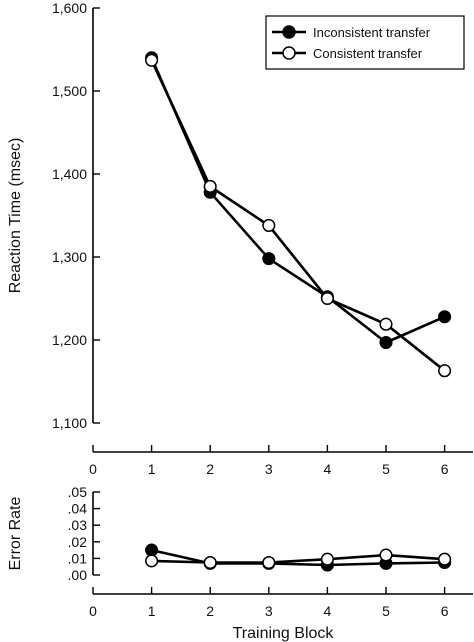 This screenshot has height=642, width=474. I want to click on legend-marker-open, so click(289, 53).